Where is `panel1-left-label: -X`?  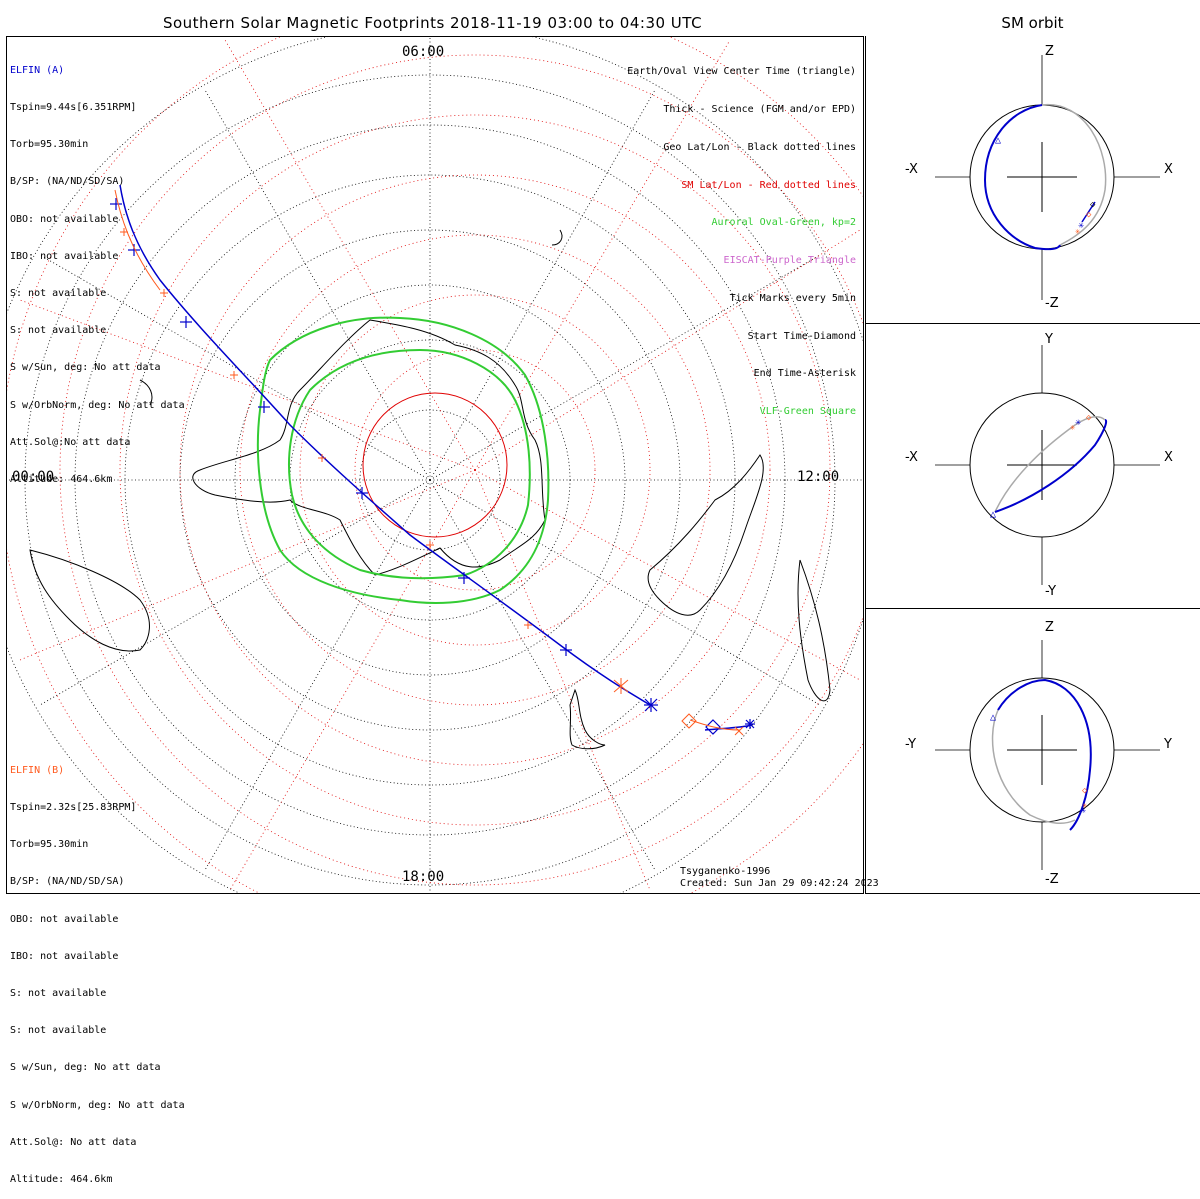 panel1-left-label: -X is located at coordinates (911, 169).